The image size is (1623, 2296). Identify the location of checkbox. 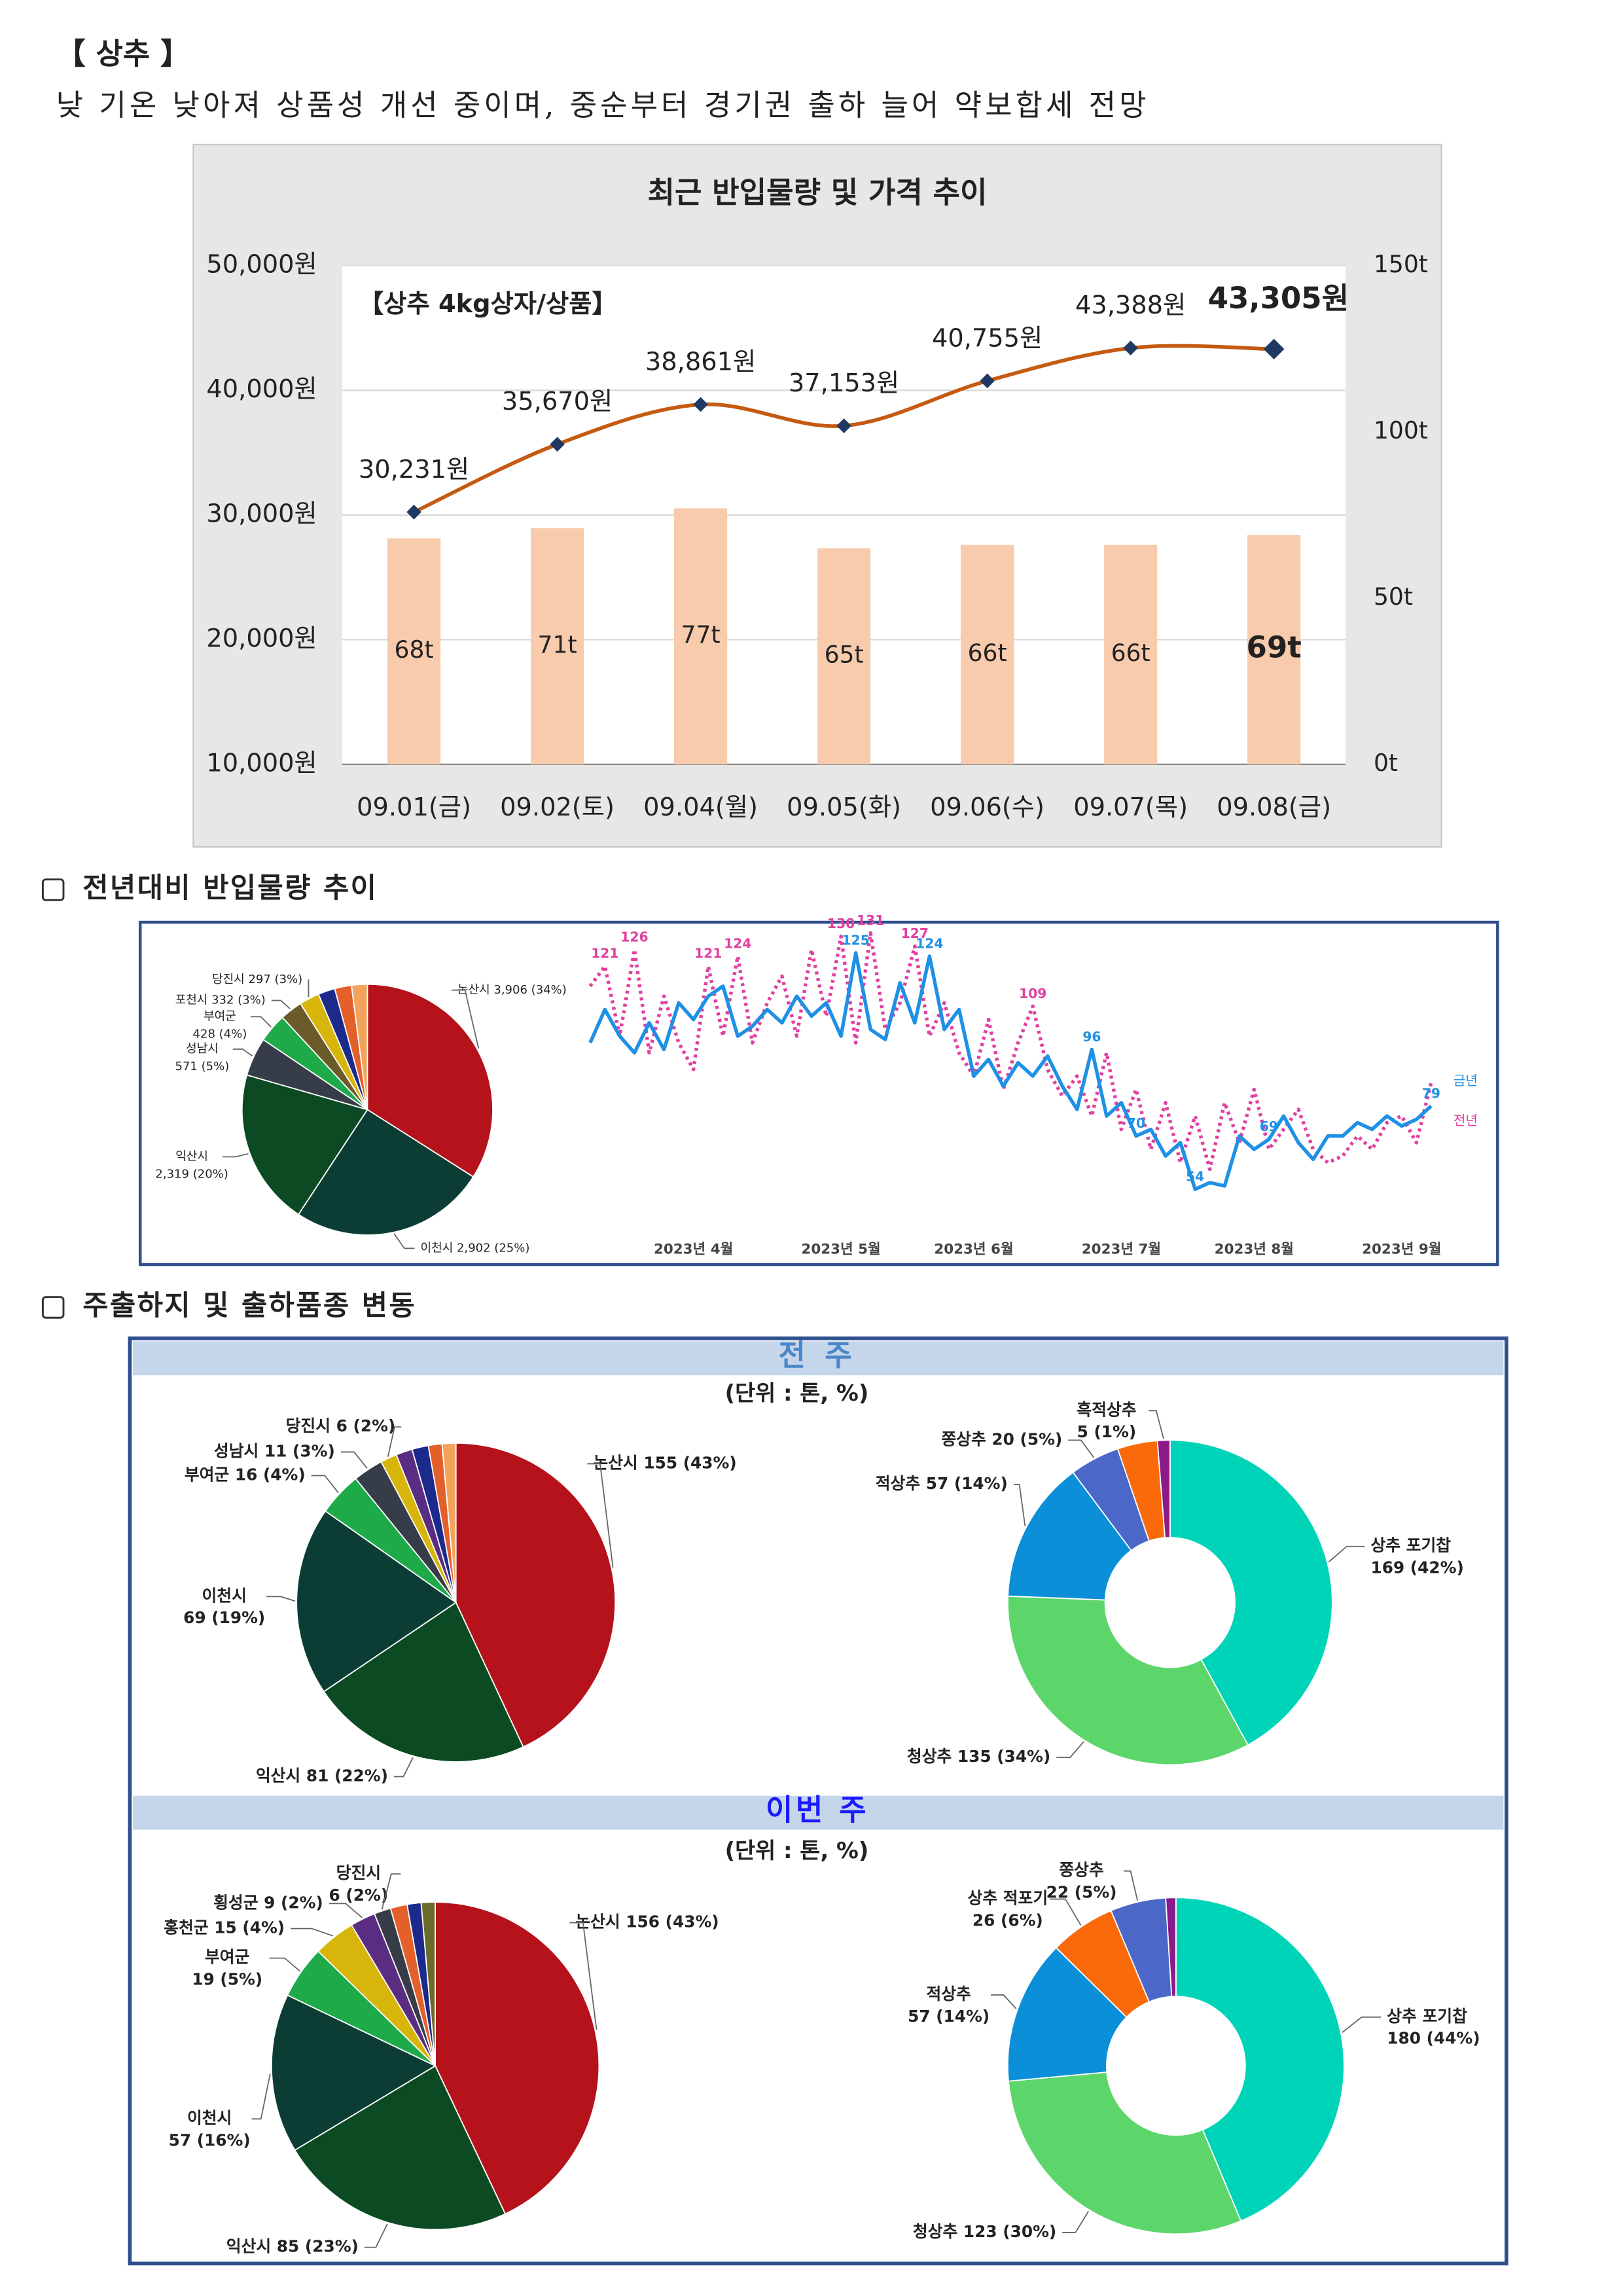
(53, 889).